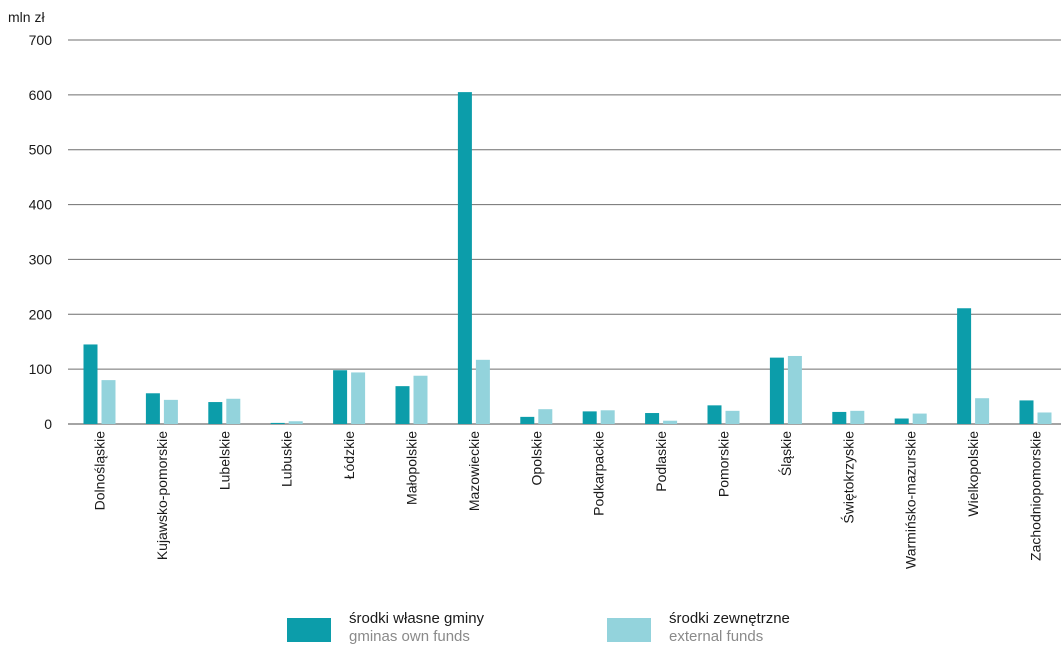 The width and height of the screenshot is (1061, 650). I want to click on x-tick-label: Zachodniopomorskie, so click(1036, 496).